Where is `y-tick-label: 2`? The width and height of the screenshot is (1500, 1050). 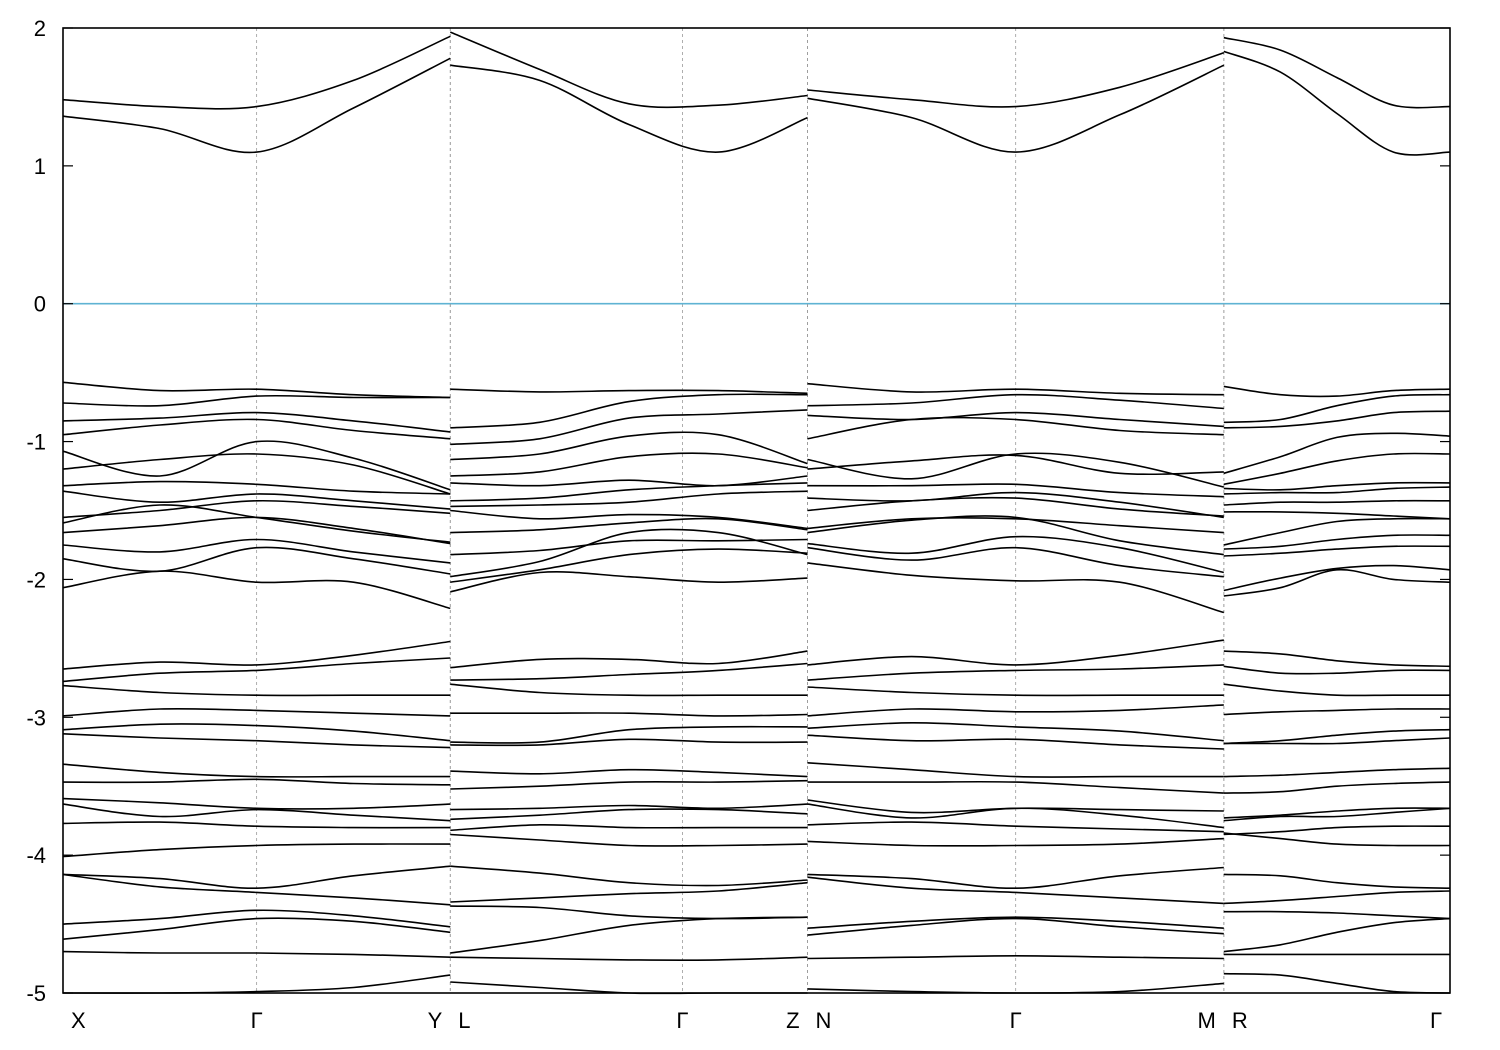
y-tick-label: 2 is located at coordinates (40, 28).